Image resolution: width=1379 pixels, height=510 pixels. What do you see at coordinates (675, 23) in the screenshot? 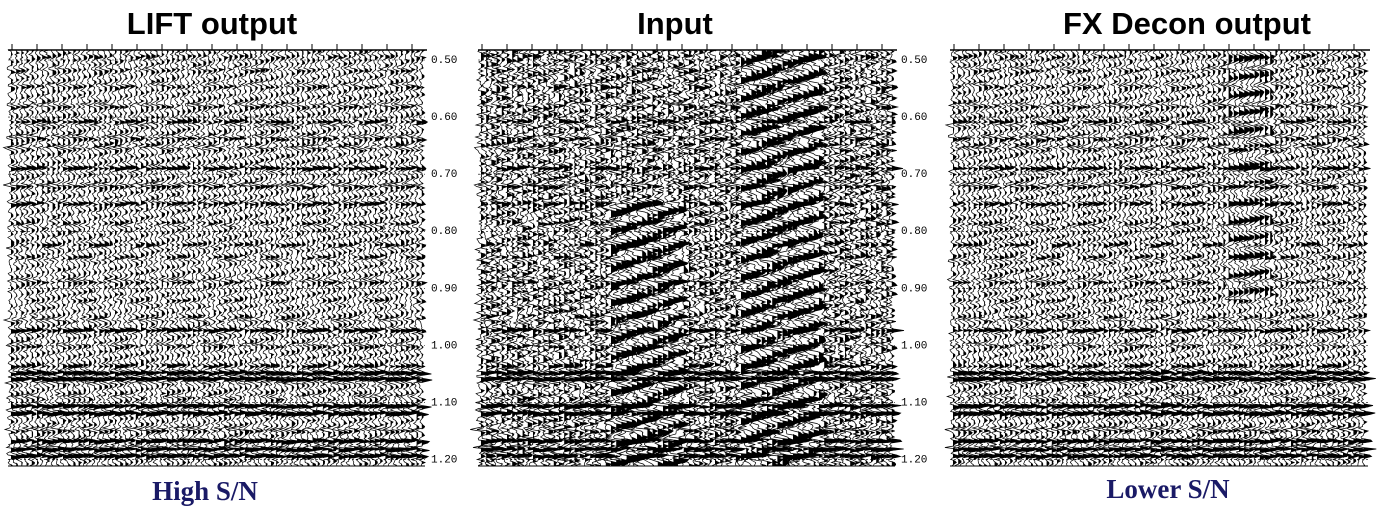
I see `panel-title: Input` at bounding box center [675, 23].